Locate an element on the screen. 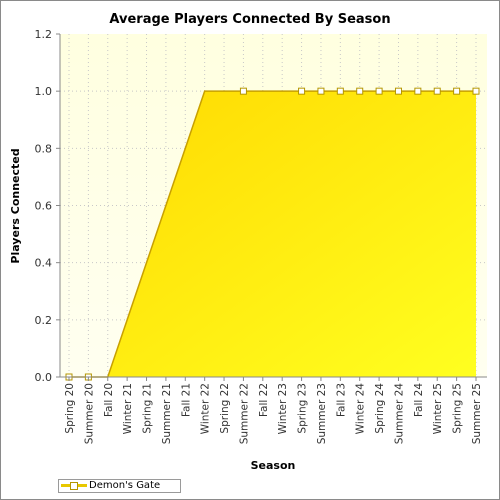 The image size is (500, 500). x-tick-label: Summer 20 is located at coordinates (89, 413).